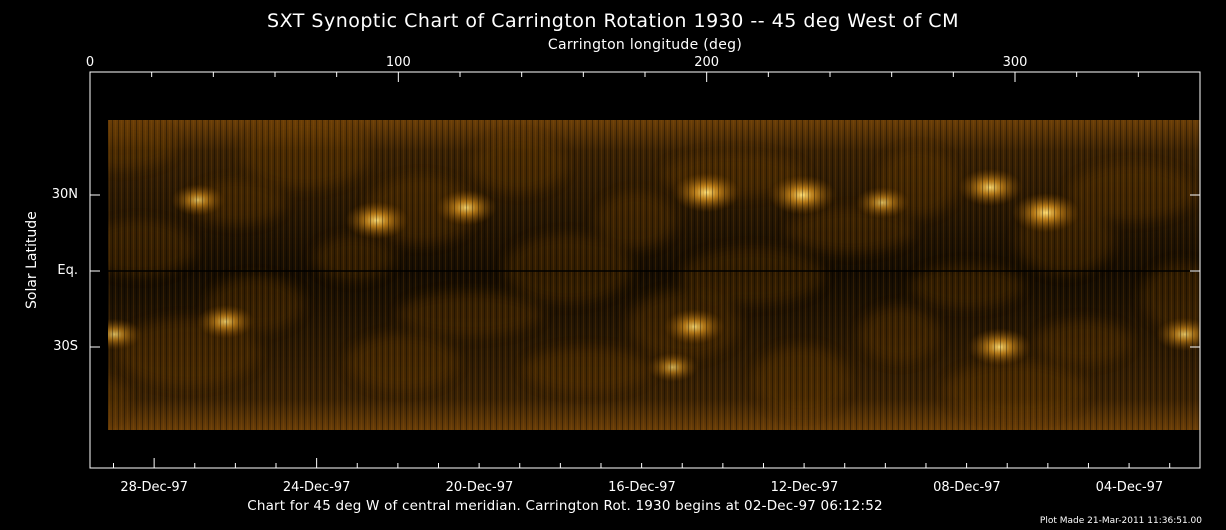  What do you see at coordinates (316, 487) in the screenshot?
I see `bottom-axis-tick-label: 24-Dec-97` at bounding box center [316, 487].